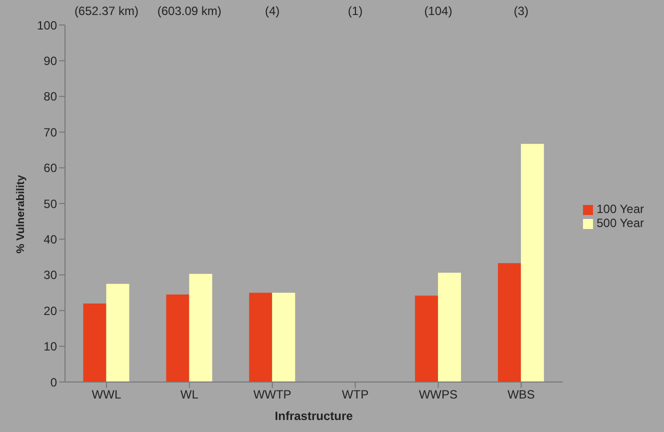 This screenshot has width=664, height=432. I want to click on x-tick-label: WWTP, so click(272, 395).